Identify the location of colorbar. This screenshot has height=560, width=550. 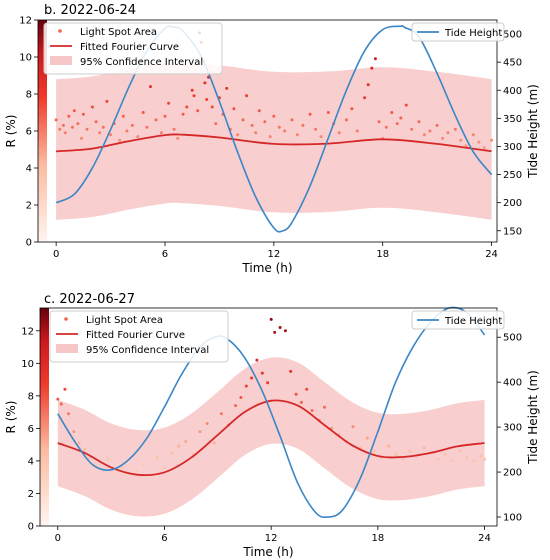
(42, 131).